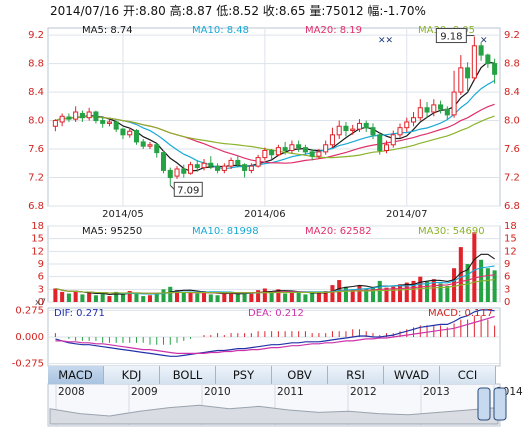  What do you see at coordinates (244, 375) in the screenshot?
I see `tab-psy: PSY` at bounding box center [244, 375].